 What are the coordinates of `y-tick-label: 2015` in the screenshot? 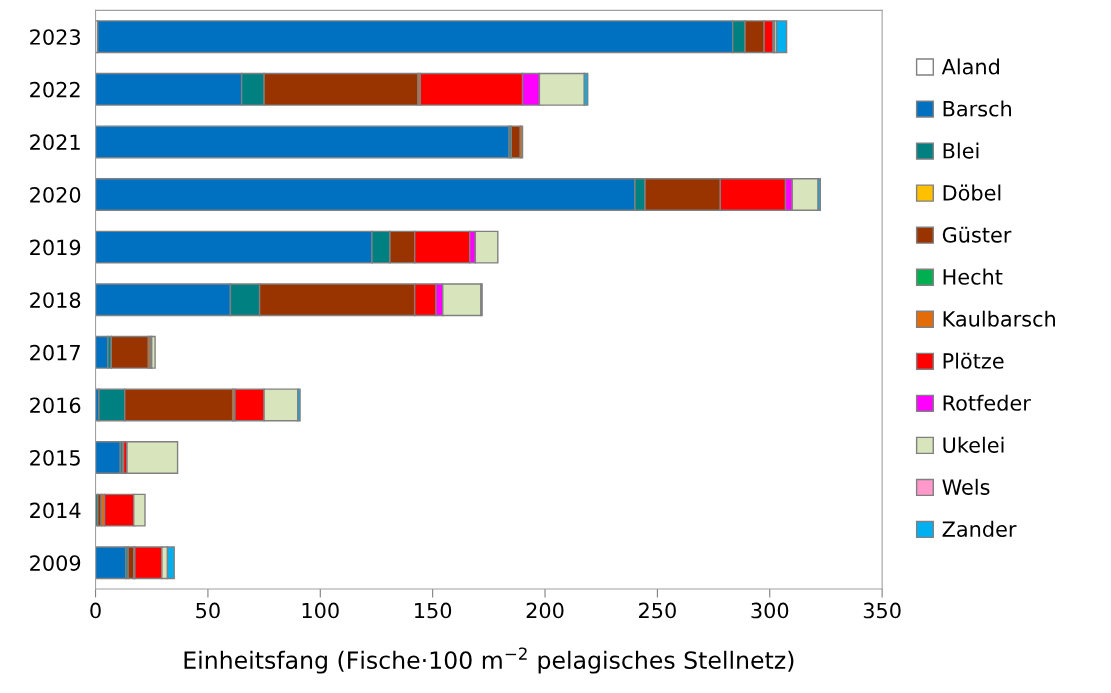 It's located at (55, 457).